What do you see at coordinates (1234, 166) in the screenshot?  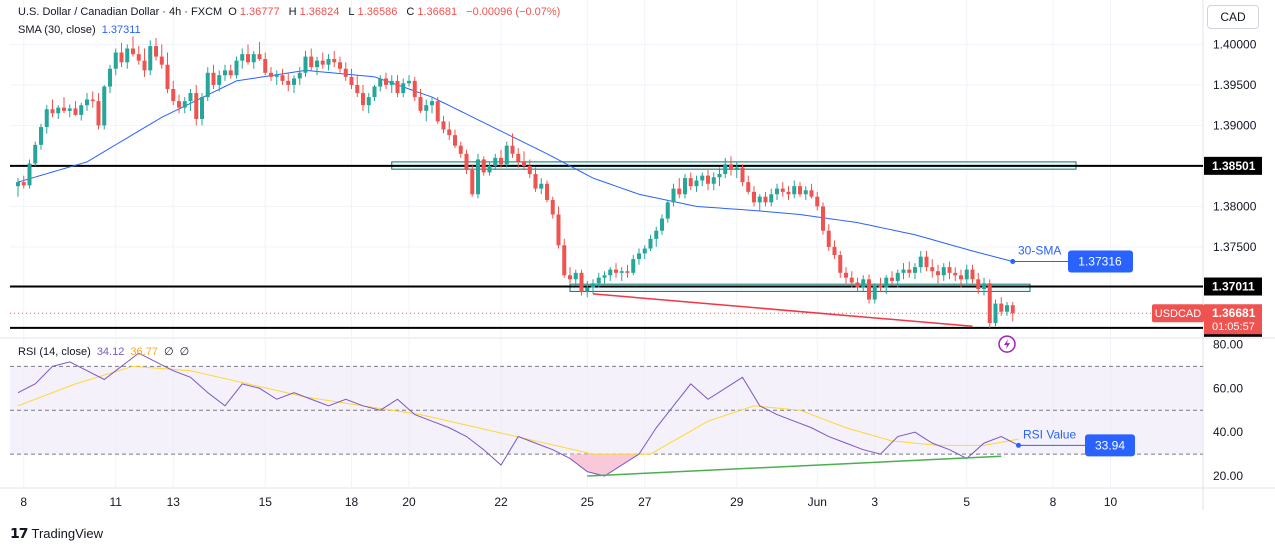 I see `level-price-tag-label: 1.38501` at bounding box center [1234, 166].